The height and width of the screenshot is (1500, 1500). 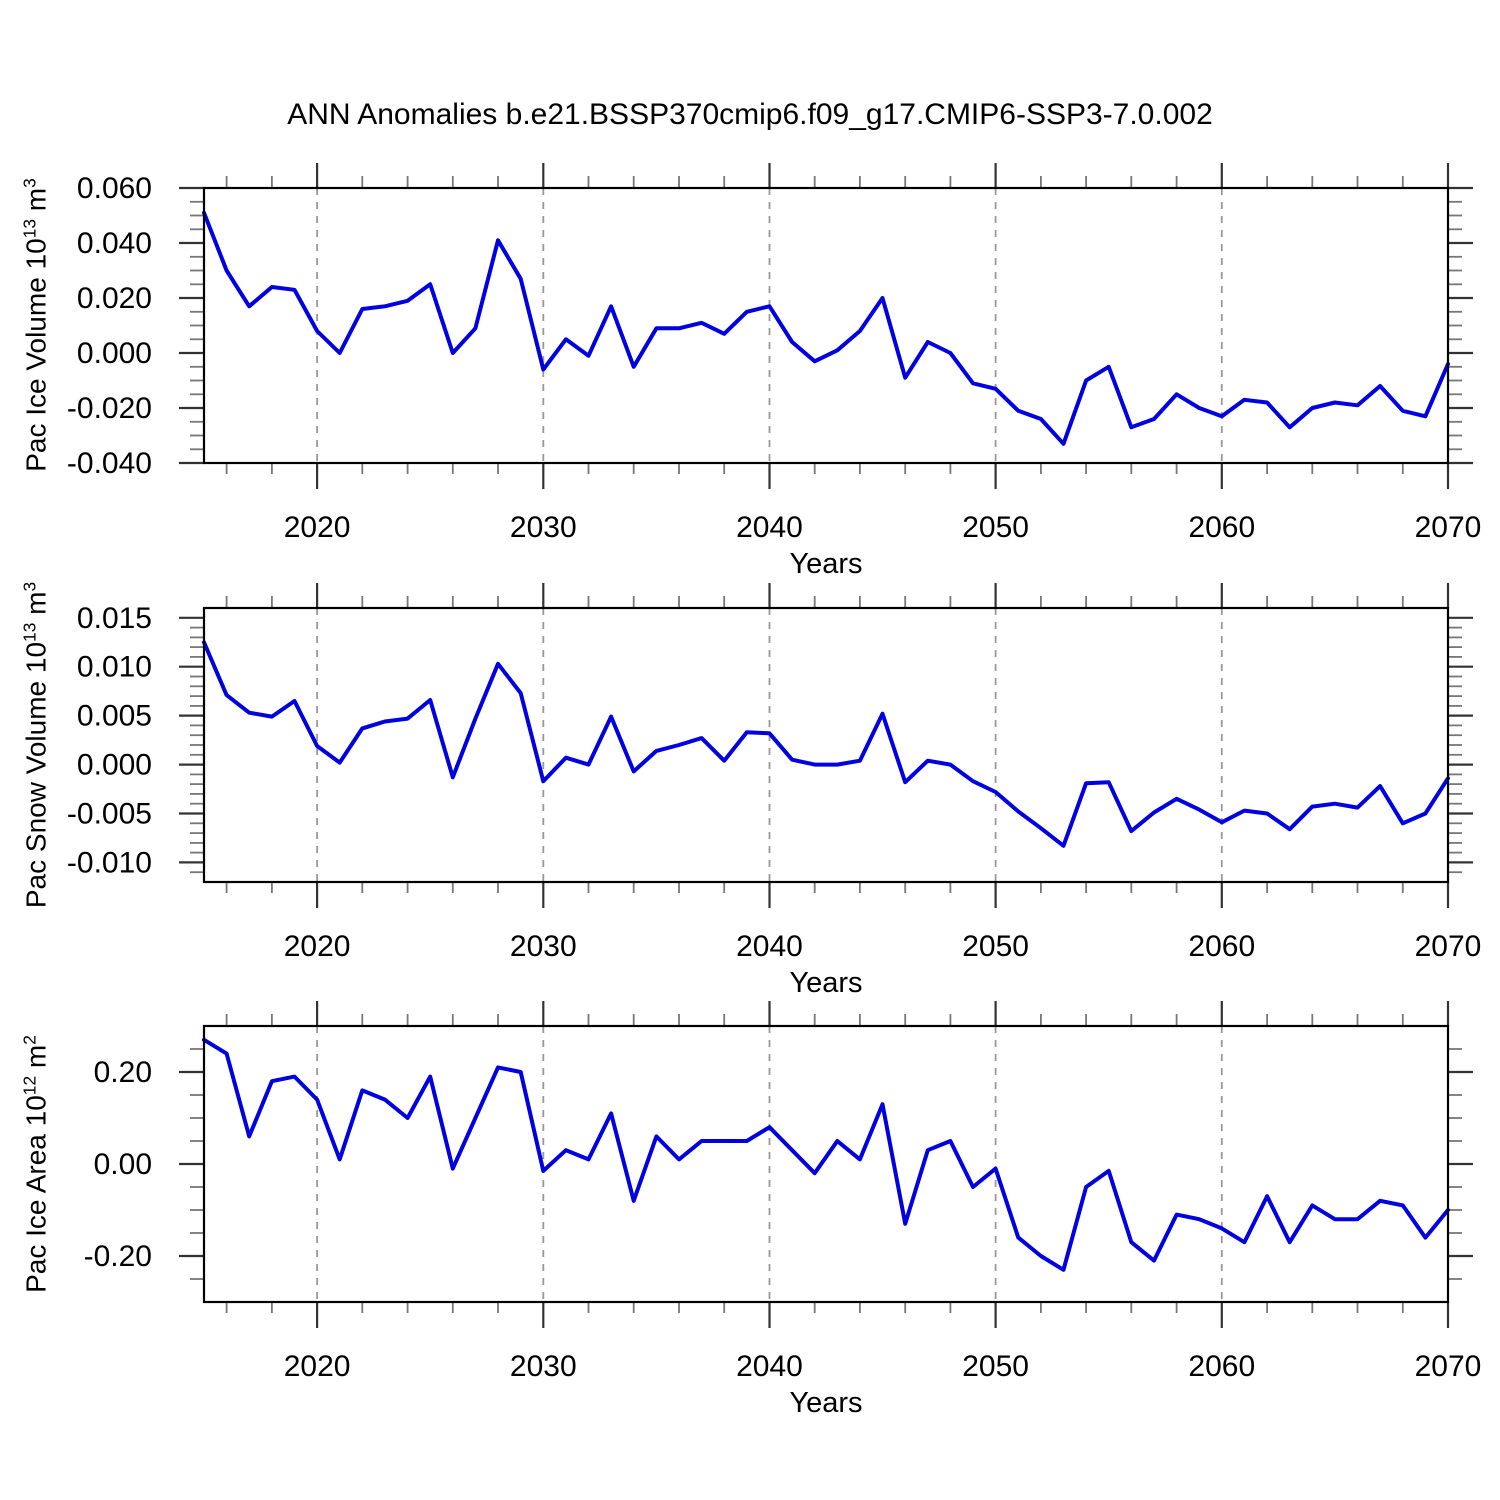 What do you see at coordinates (36, 775) in the screenshot?
I see `y-axis-label-text: Pac Snow Volume 10` at bounding box center [36, 775].